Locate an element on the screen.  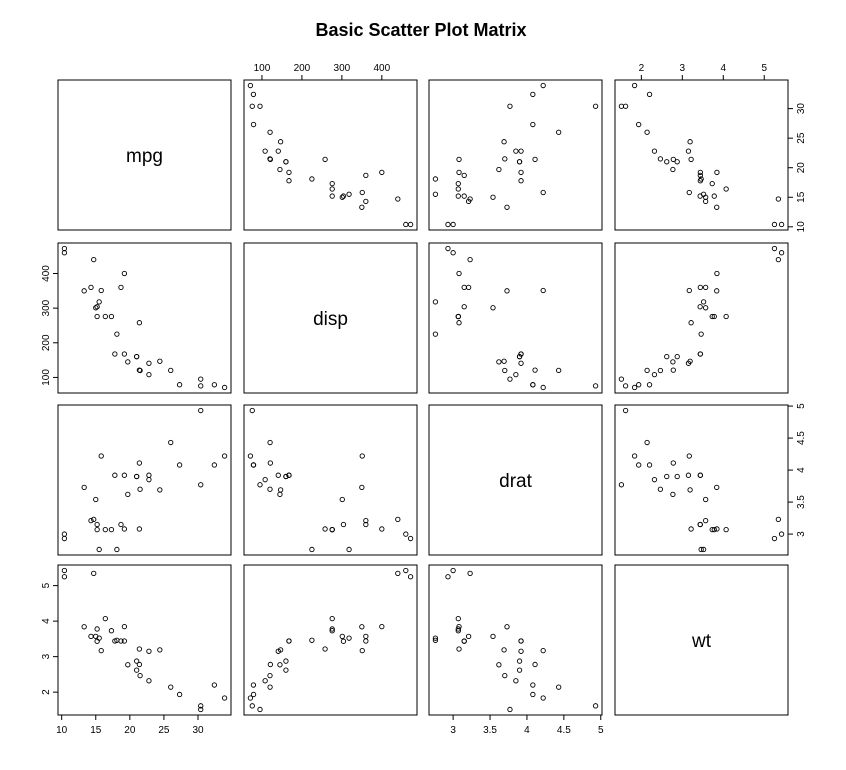
panel-disp-vs-wt is located at coordinates (701, 318).